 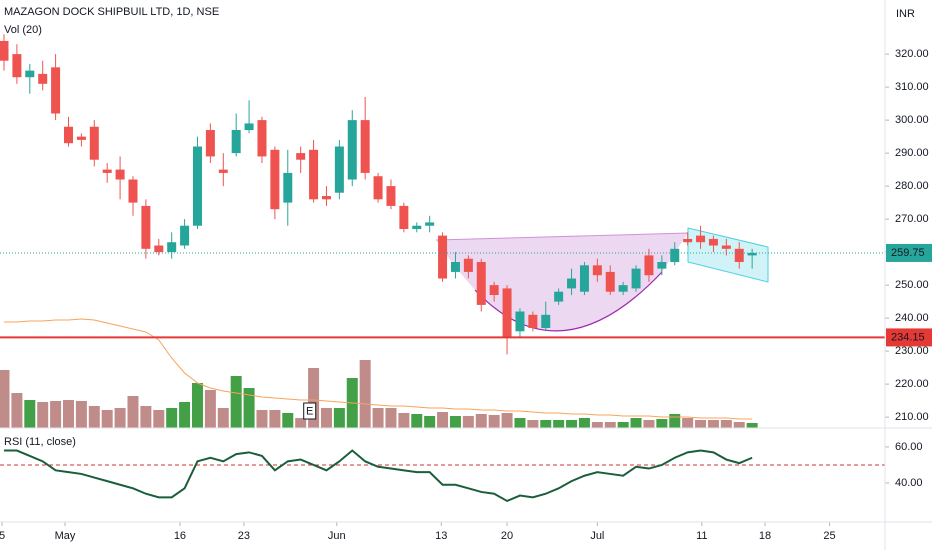 I want to click on last-price-box, so click(x=909, y=252).